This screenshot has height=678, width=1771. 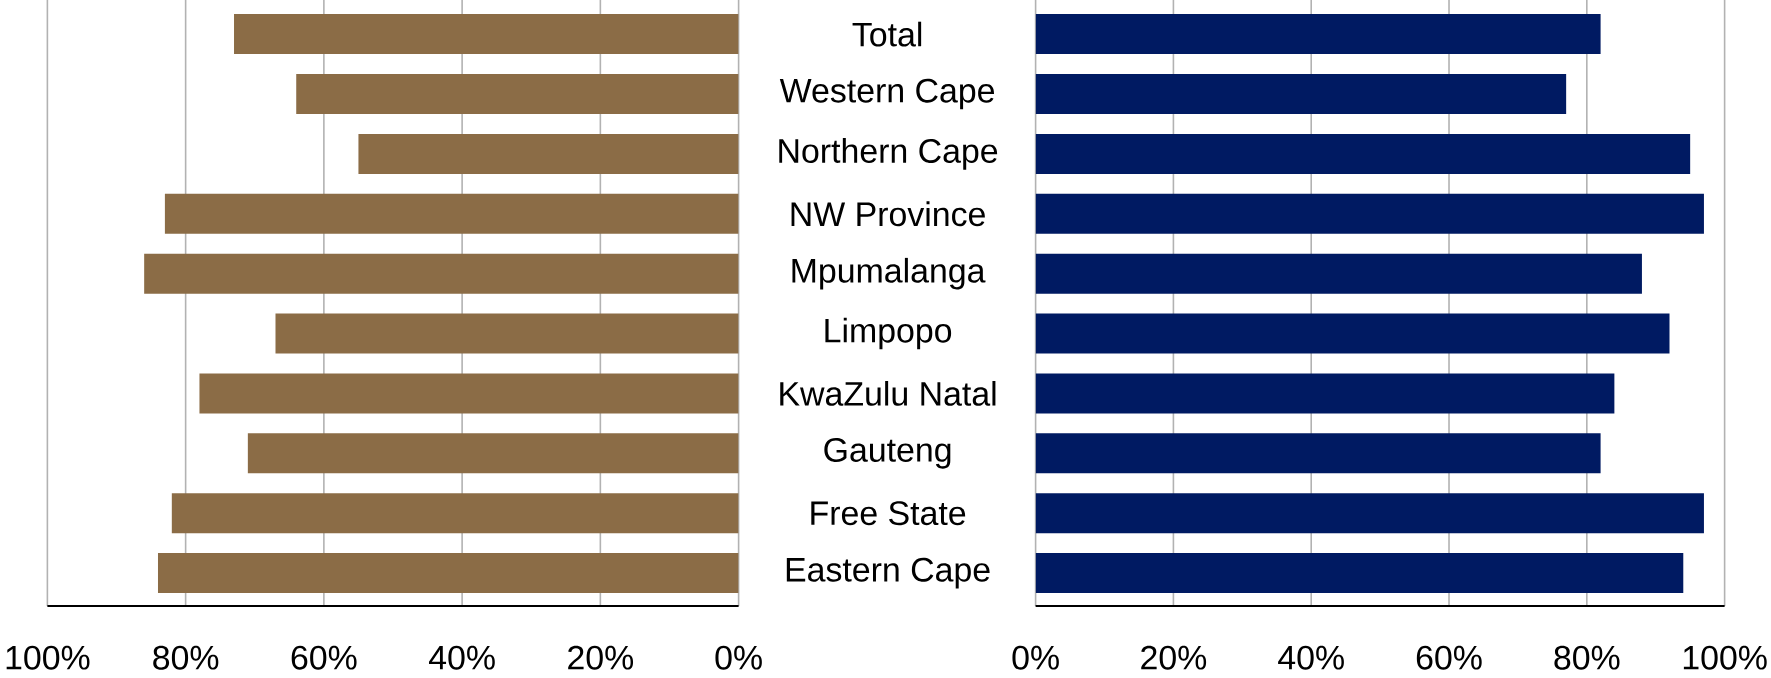 I want to click on y-tick-label: Limpopo, so click(x=888, y=333).